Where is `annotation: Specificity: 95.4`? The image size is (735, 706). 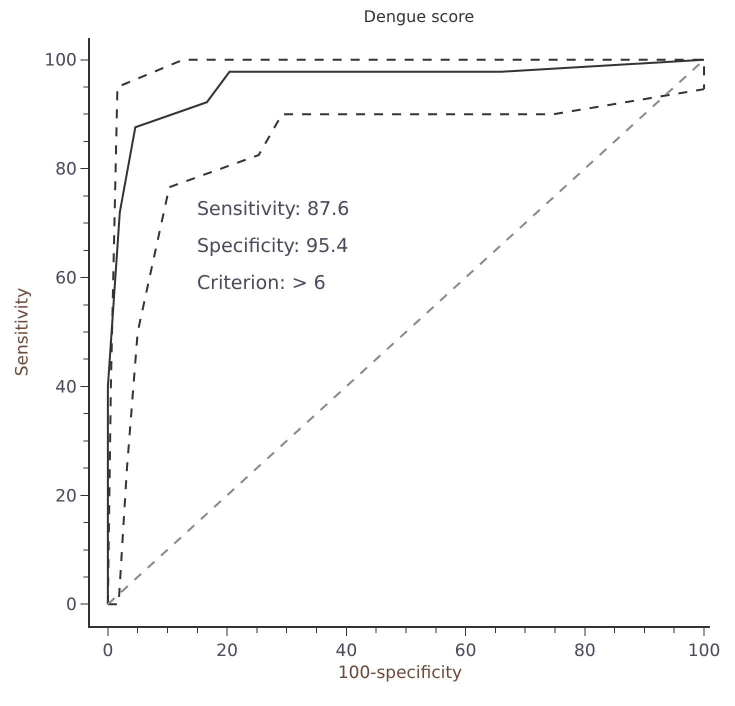
annotation: Specificity: 95.4 is located at coordinates (272, 246).